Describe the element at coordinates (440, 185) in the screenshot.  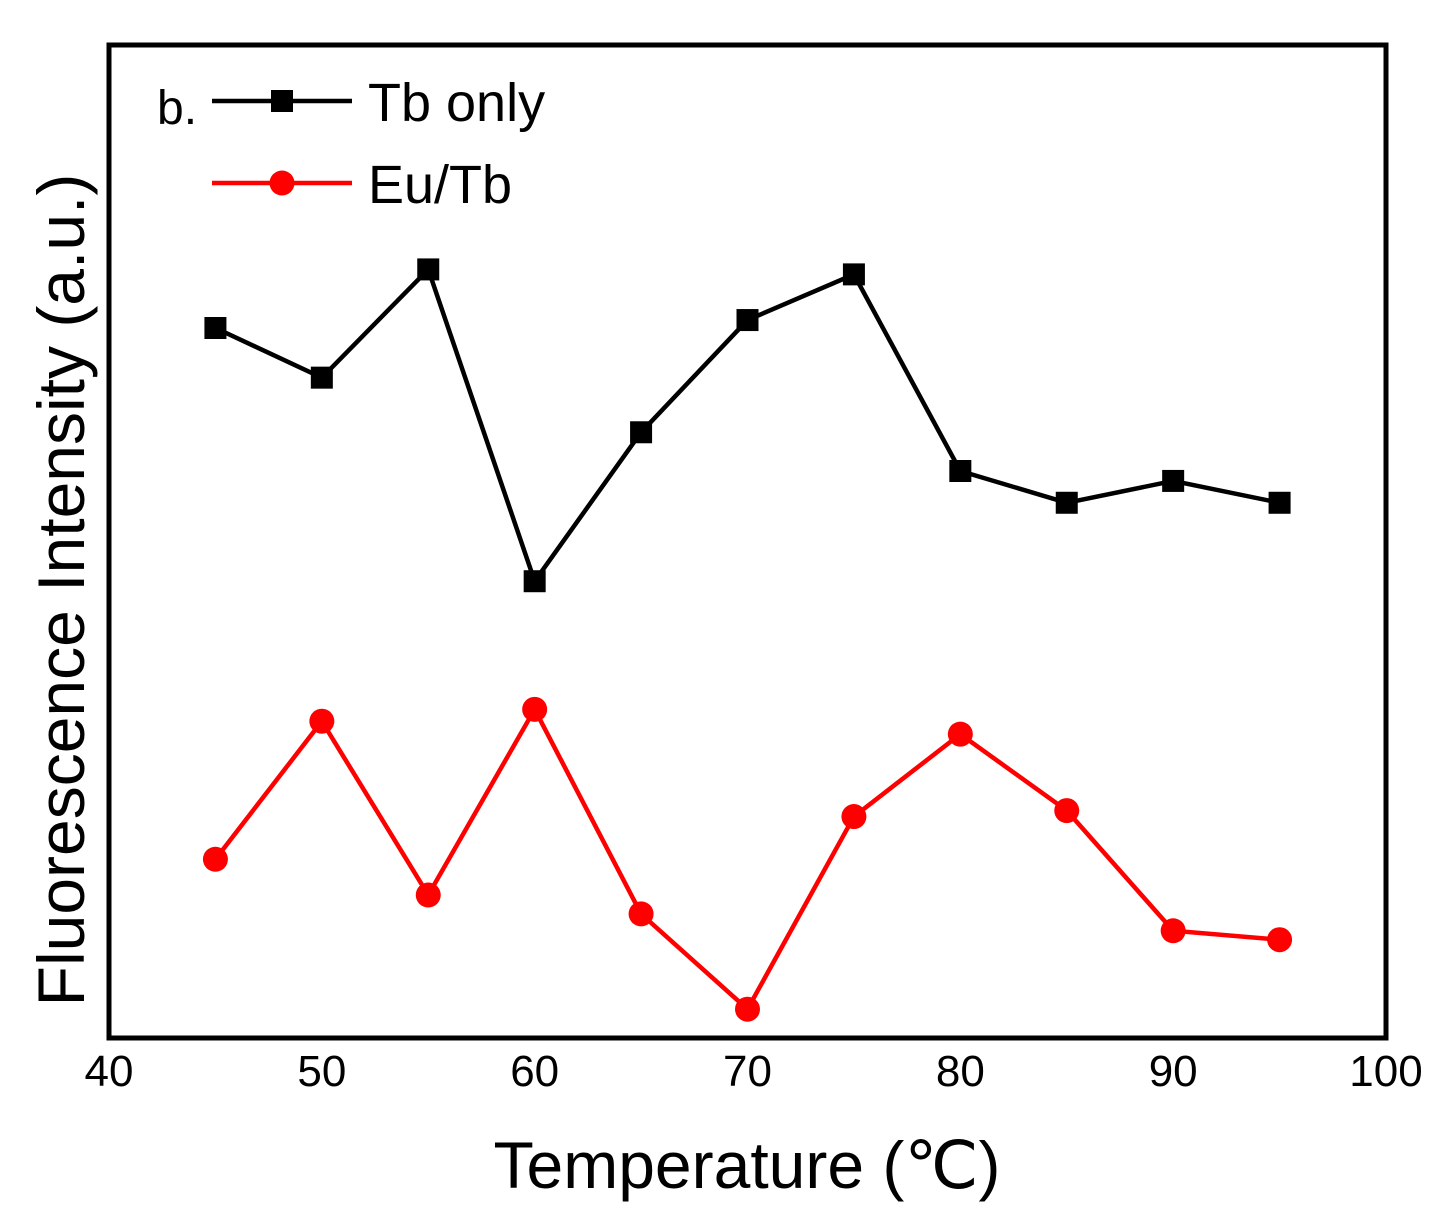
I see `legend-label: Eu/Tb` at that location.